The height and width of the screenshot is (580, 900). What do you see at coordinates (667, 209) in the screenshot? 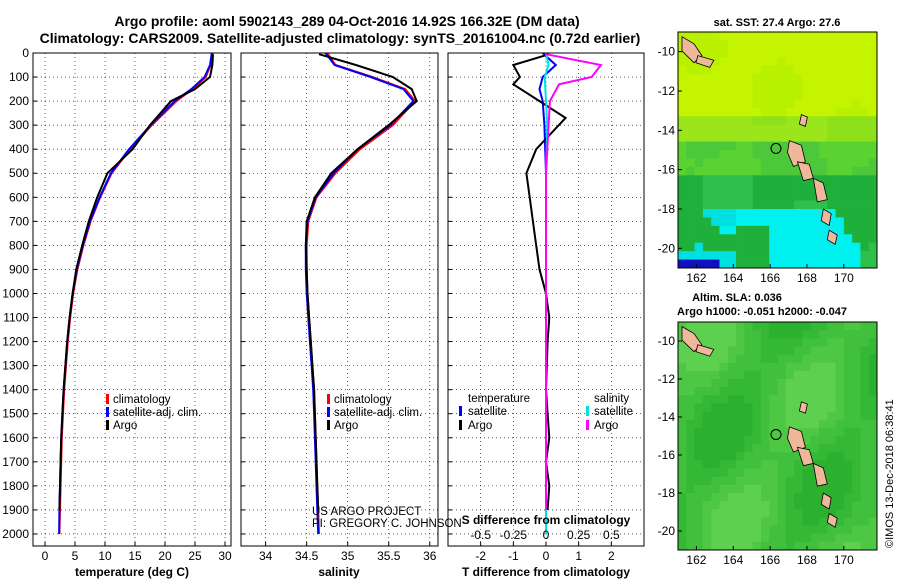
I see `map-y-tick-label: -18` at bounding box center [667, 209].